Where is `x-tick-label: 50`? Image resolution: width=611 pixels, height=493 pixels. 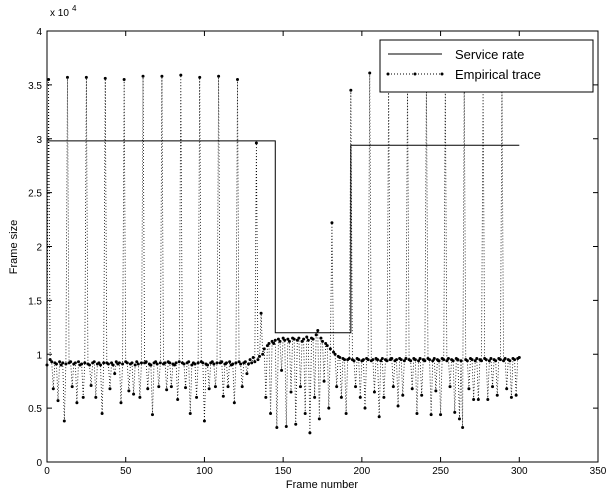
x-tick-label: 50 is located at coordinates (126, 471).